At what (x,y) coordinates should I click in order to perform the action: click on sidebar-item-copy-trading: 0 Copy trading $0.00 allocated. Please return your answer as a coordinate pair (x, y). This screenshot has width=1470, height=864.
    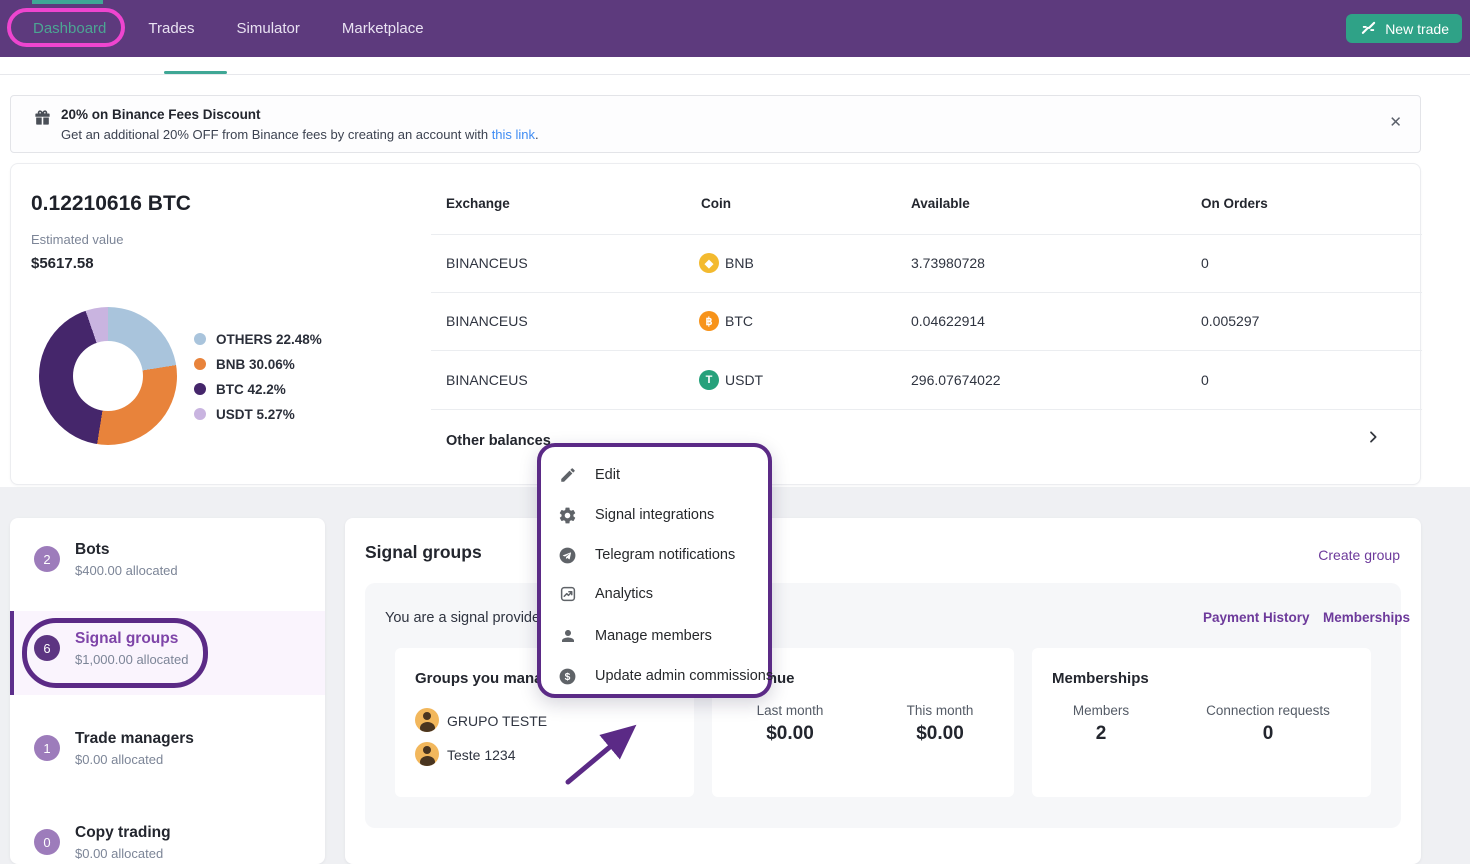
    Looking at the image, I should click on (167, 832).